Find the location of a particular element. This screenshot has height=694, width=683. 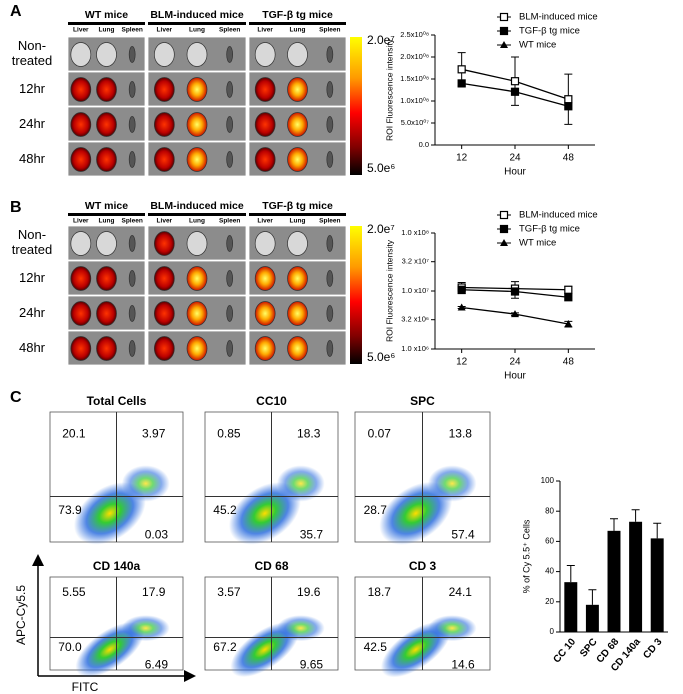

legend-label: WT mice is located at coordinates (537, 243).